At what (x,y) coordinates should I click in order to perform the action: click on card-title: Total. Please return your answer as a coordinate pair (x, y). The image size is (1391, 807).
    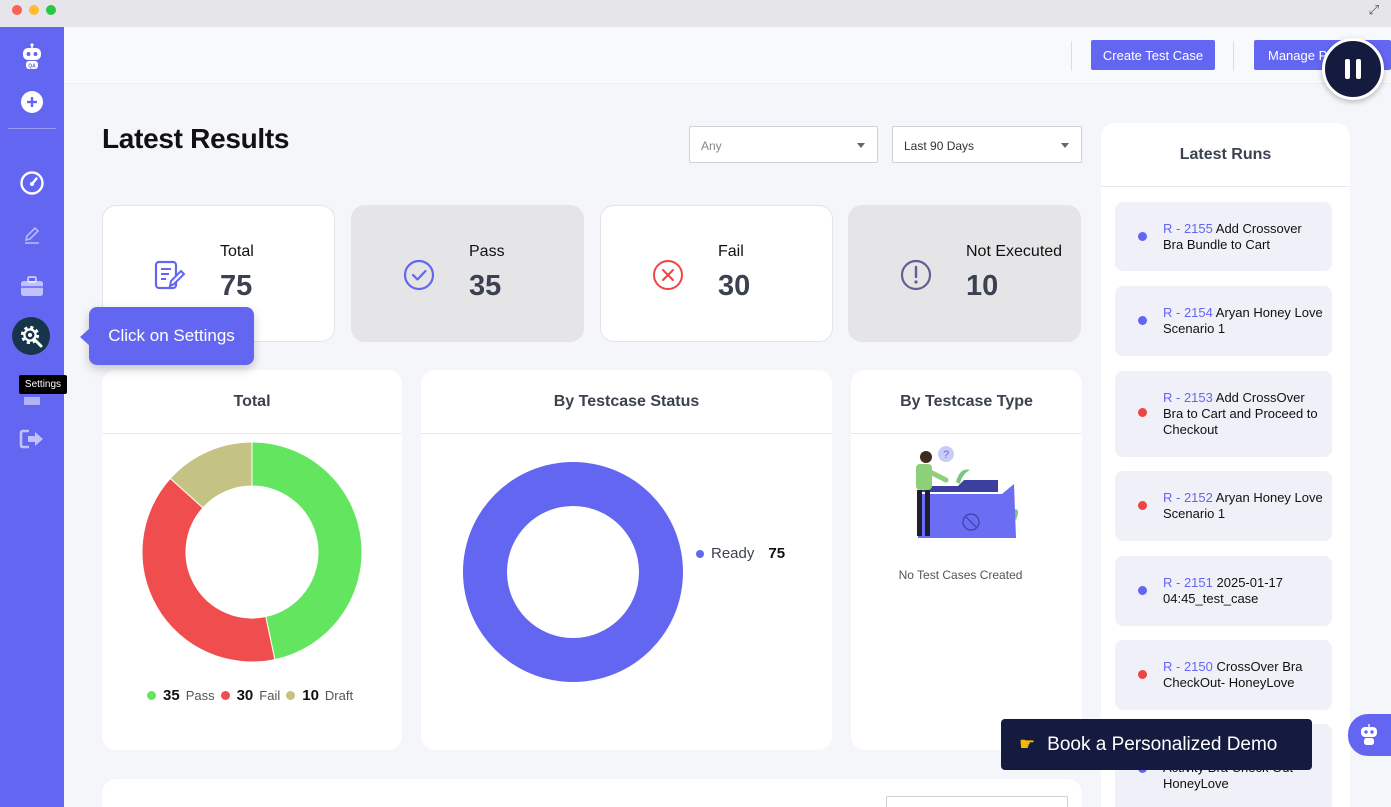
    Looking at the image, I should click on (252, 402).